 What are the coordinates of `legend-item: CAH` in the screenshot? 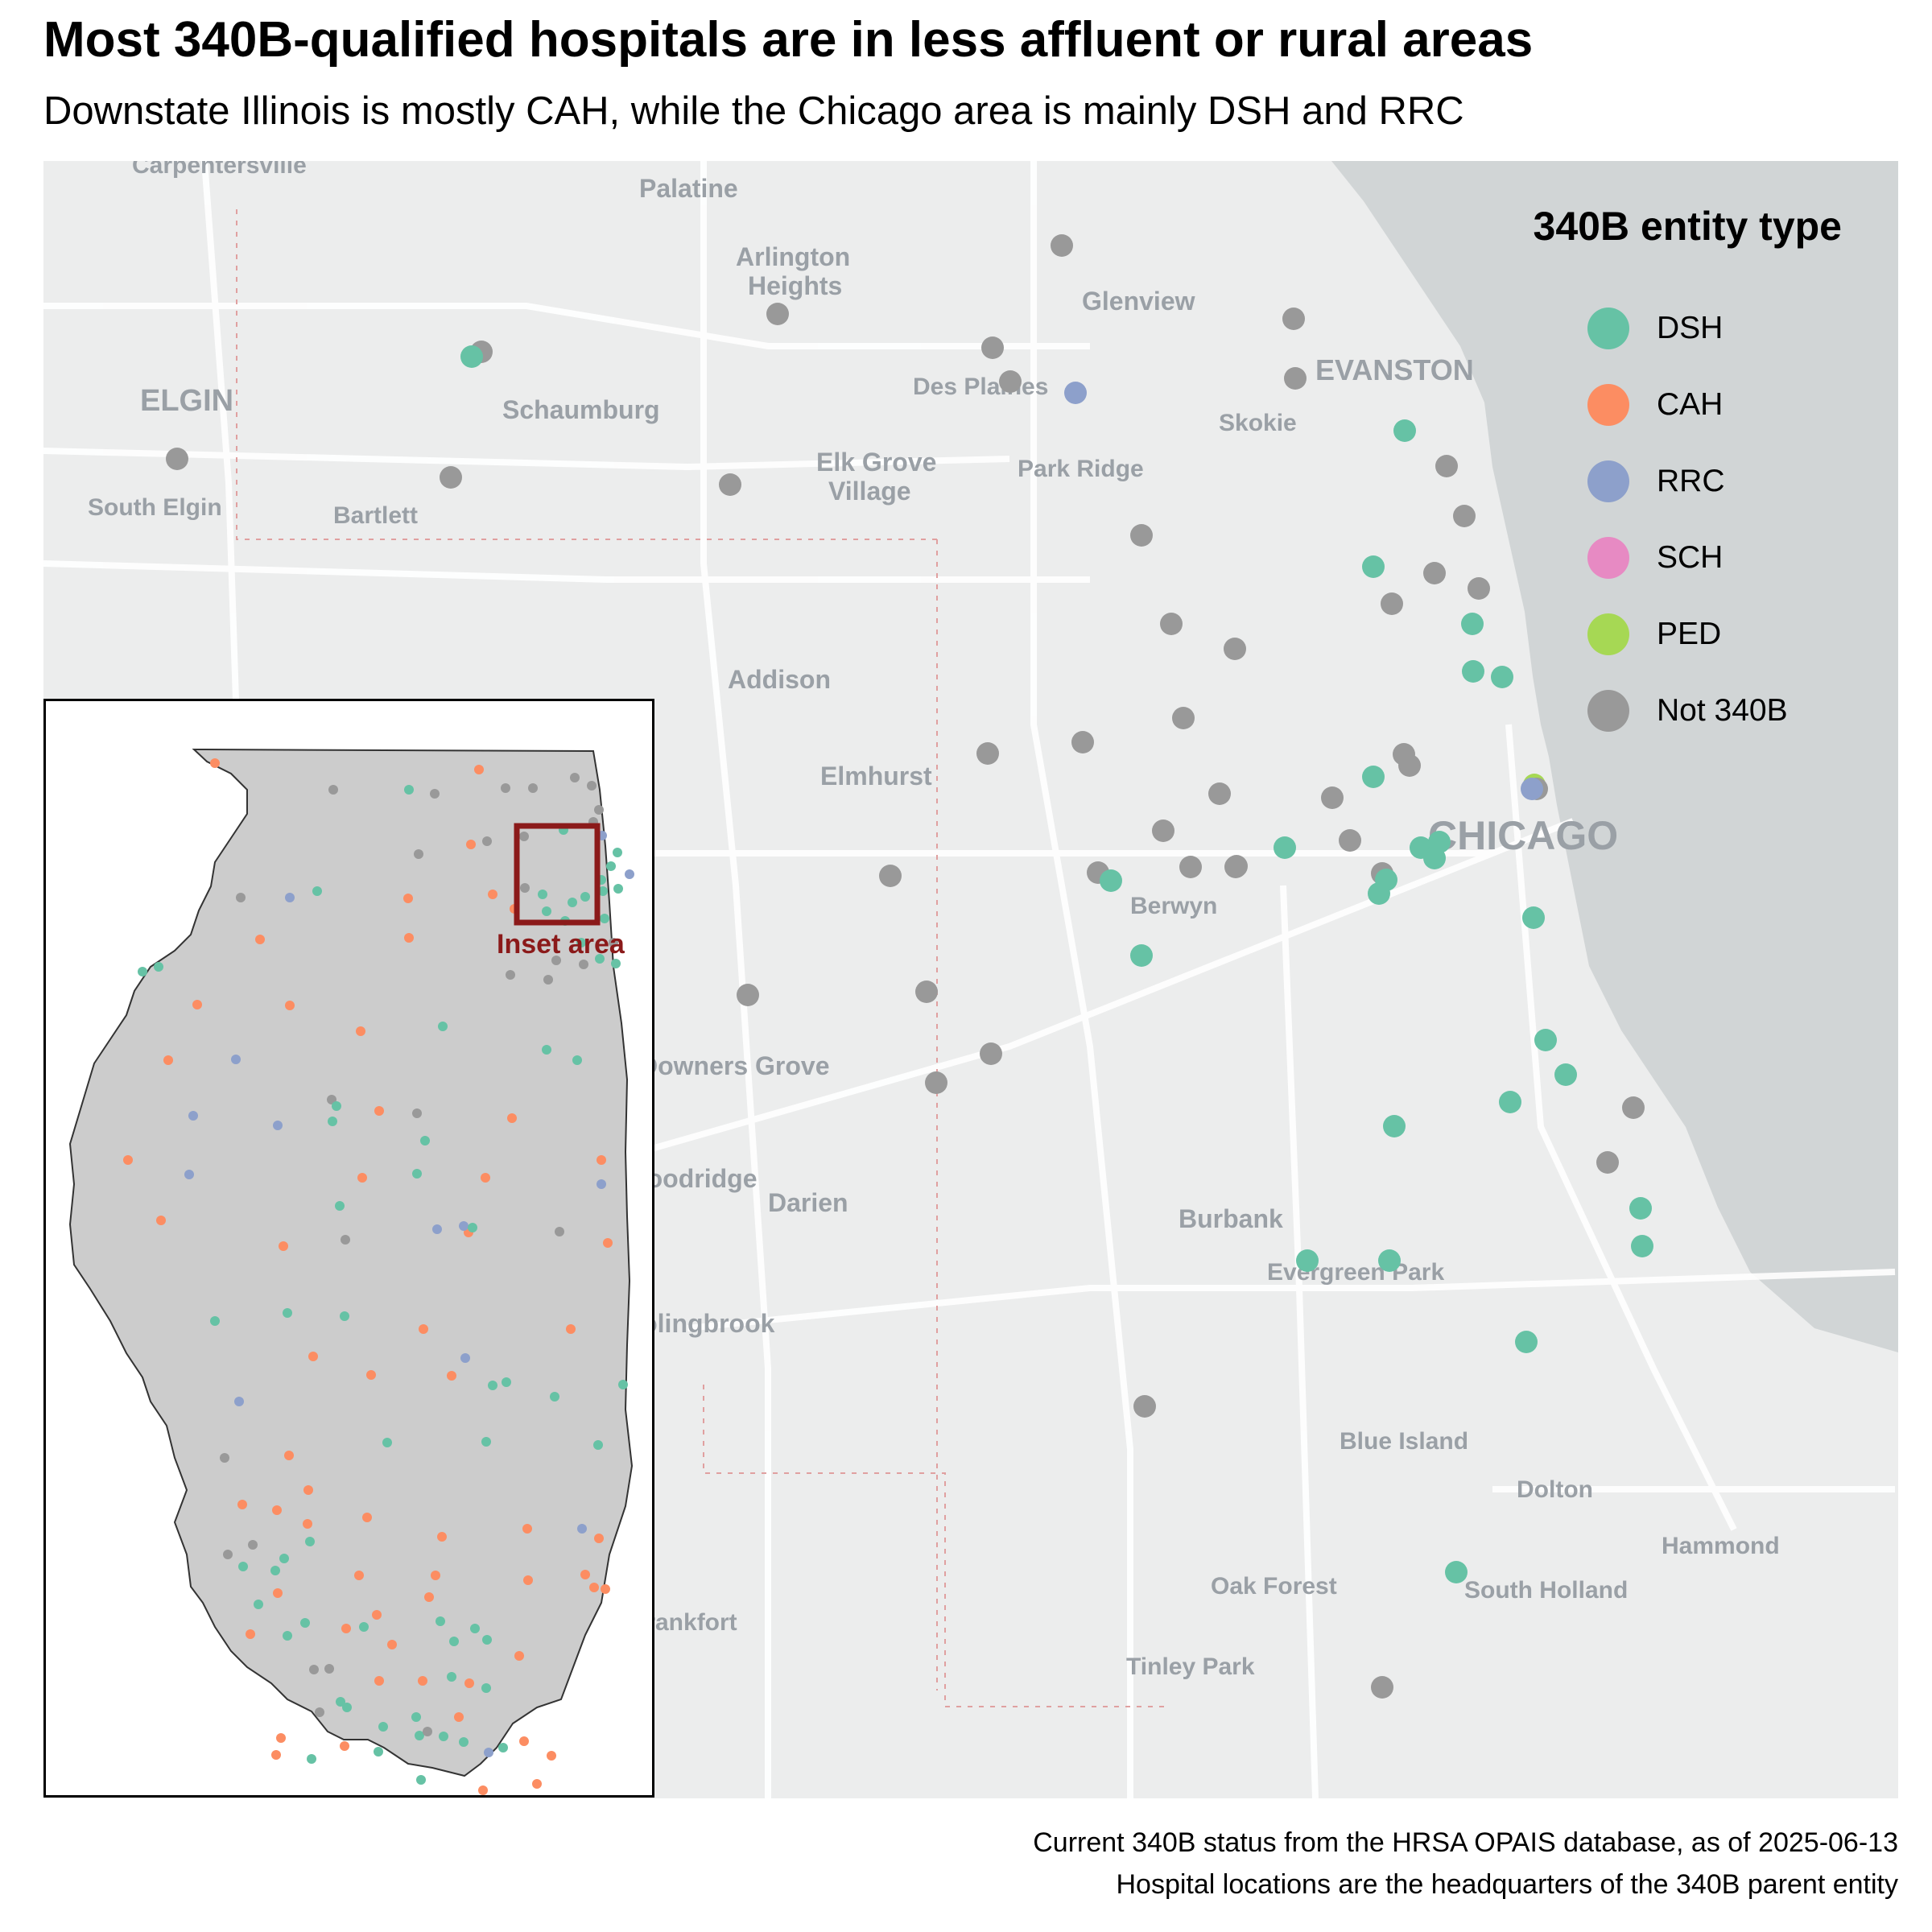 It's located at (1714, 404).